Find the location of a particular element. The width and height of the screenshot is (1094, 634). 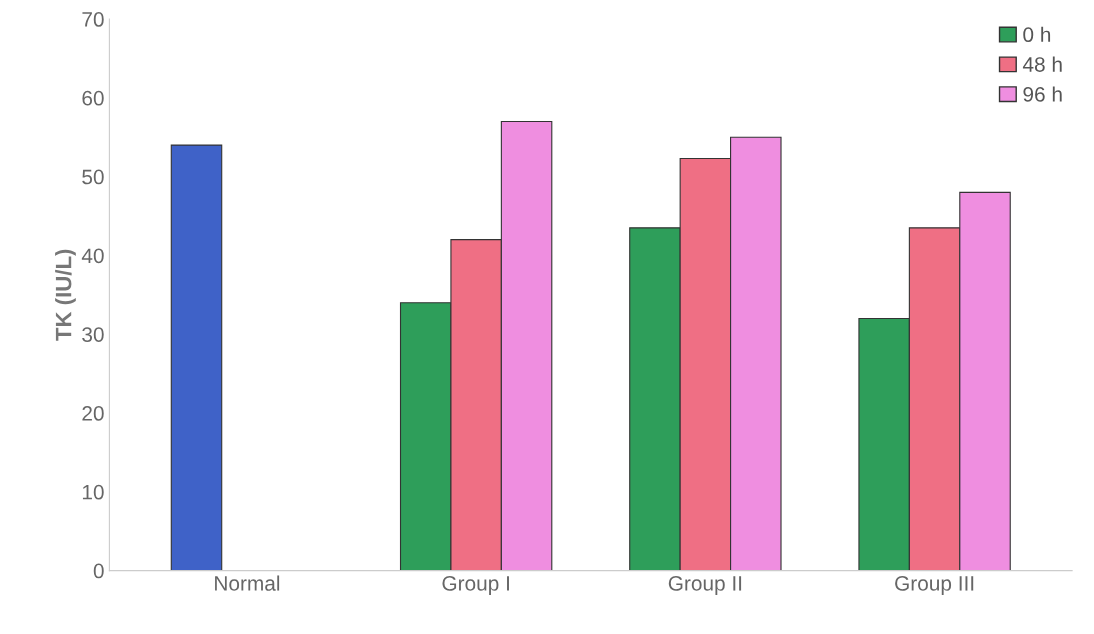

x-tick-label: Normal is located at coordinates (247, 583).